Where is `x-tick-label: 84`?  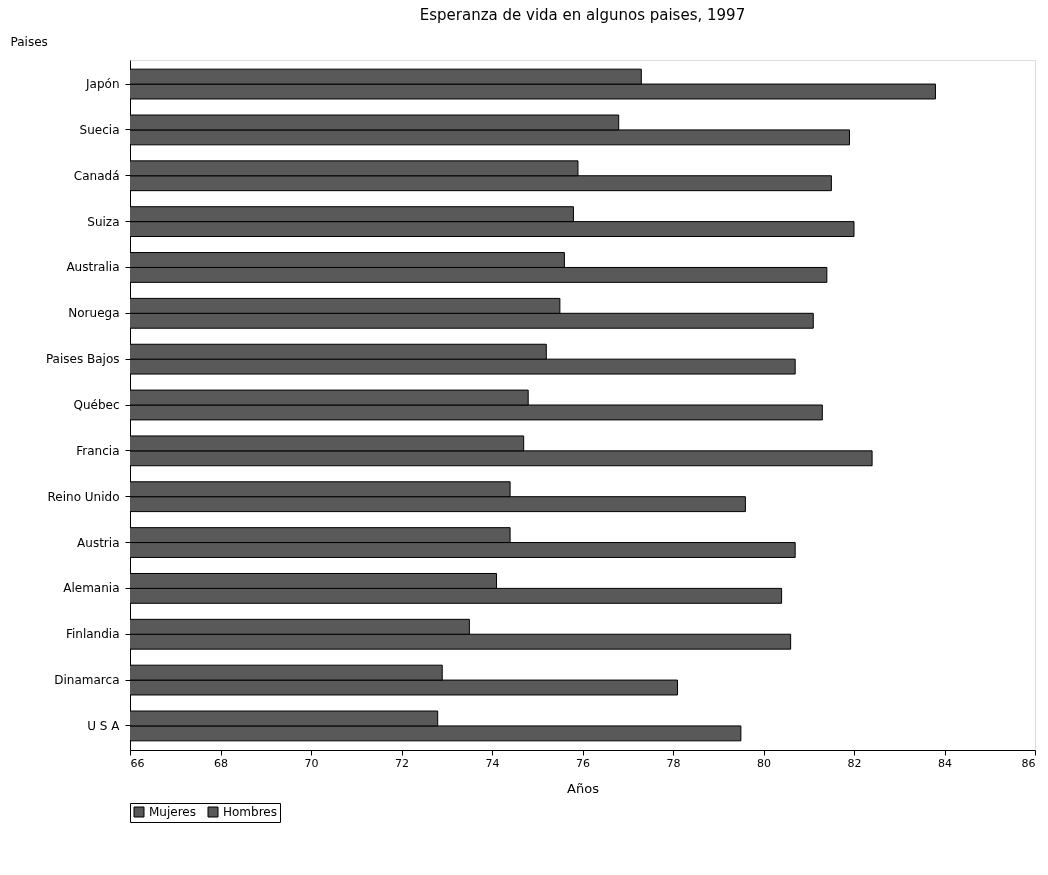
x-tick-label: 84 is located at coordinates (945, 763).